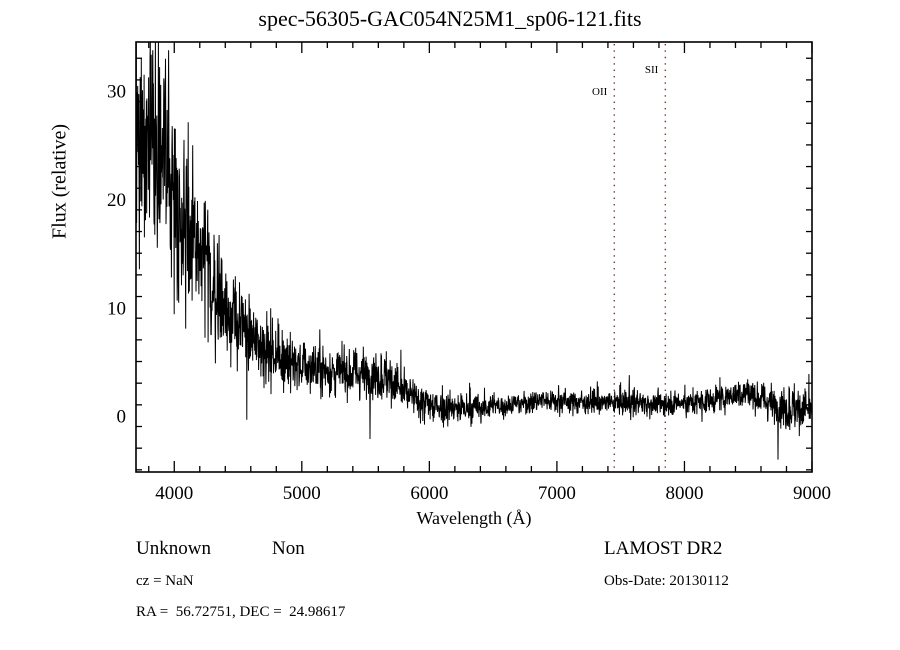 This screenshot has height=650, width=900. I want to click on survey-label: LAMOST DR2, so click(663, 548).